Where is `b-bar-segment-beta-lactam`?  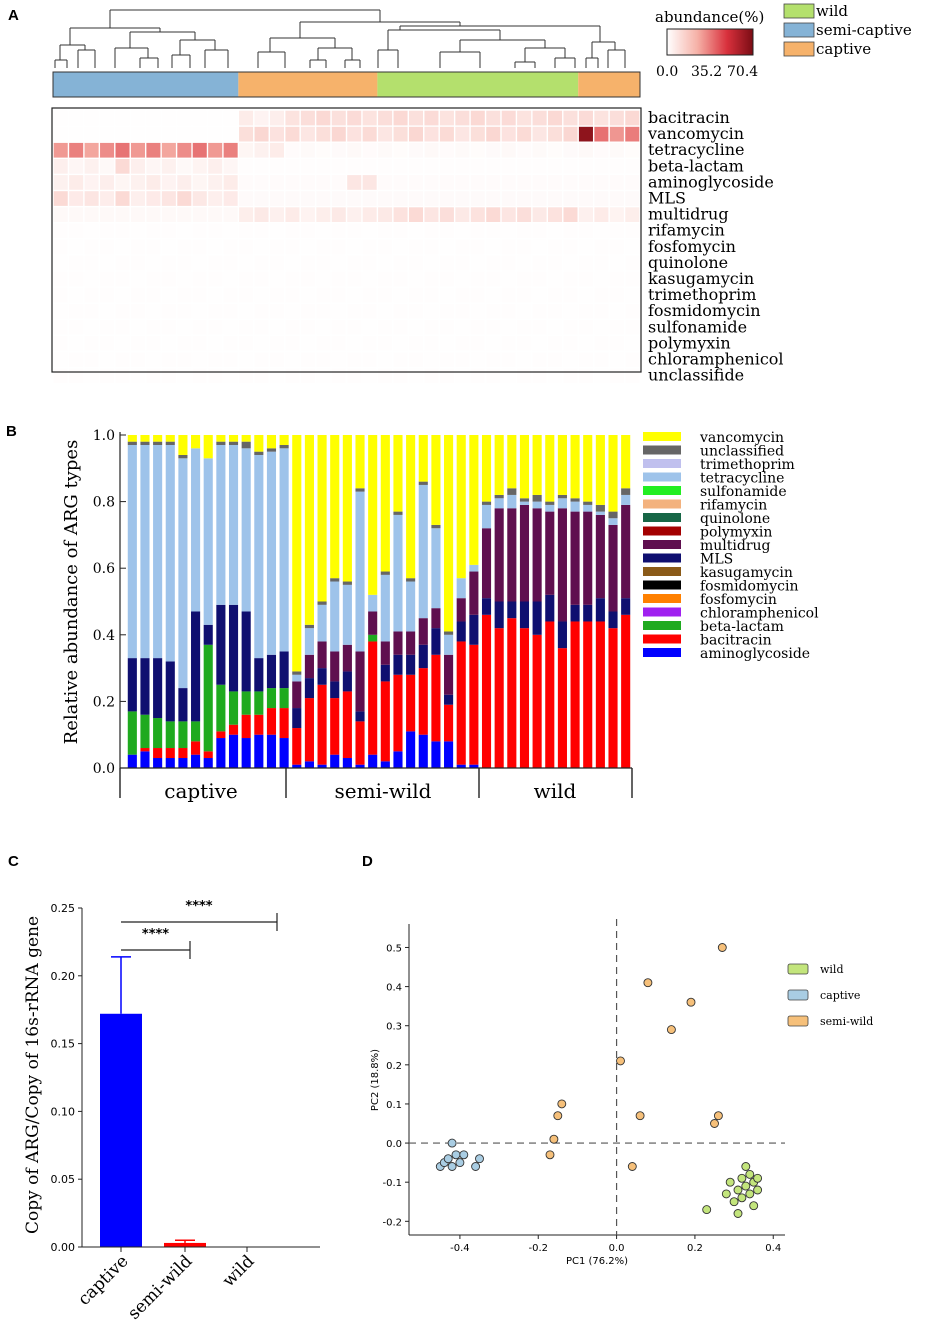
b-bar-segment-beta-lactam is located at coordinates (132, 733).